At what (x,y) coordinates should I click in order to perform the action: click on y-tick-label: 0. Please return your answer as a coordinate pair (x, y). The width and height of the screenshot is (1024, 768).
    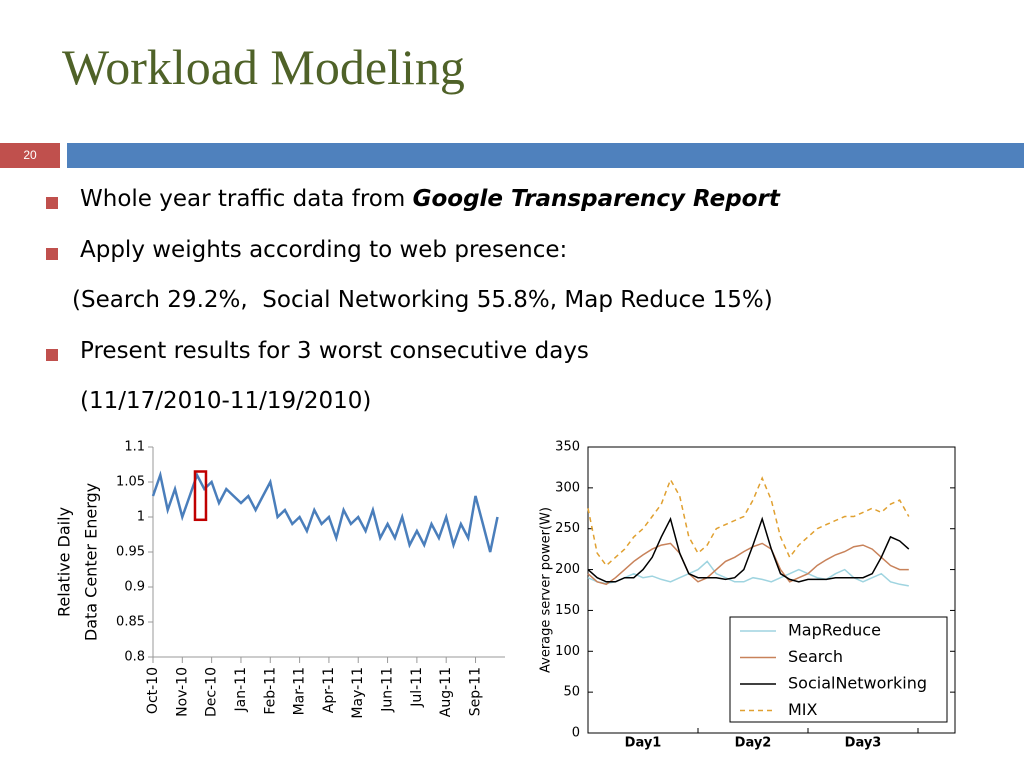
    Looking at the image, I should click on (576, 733).